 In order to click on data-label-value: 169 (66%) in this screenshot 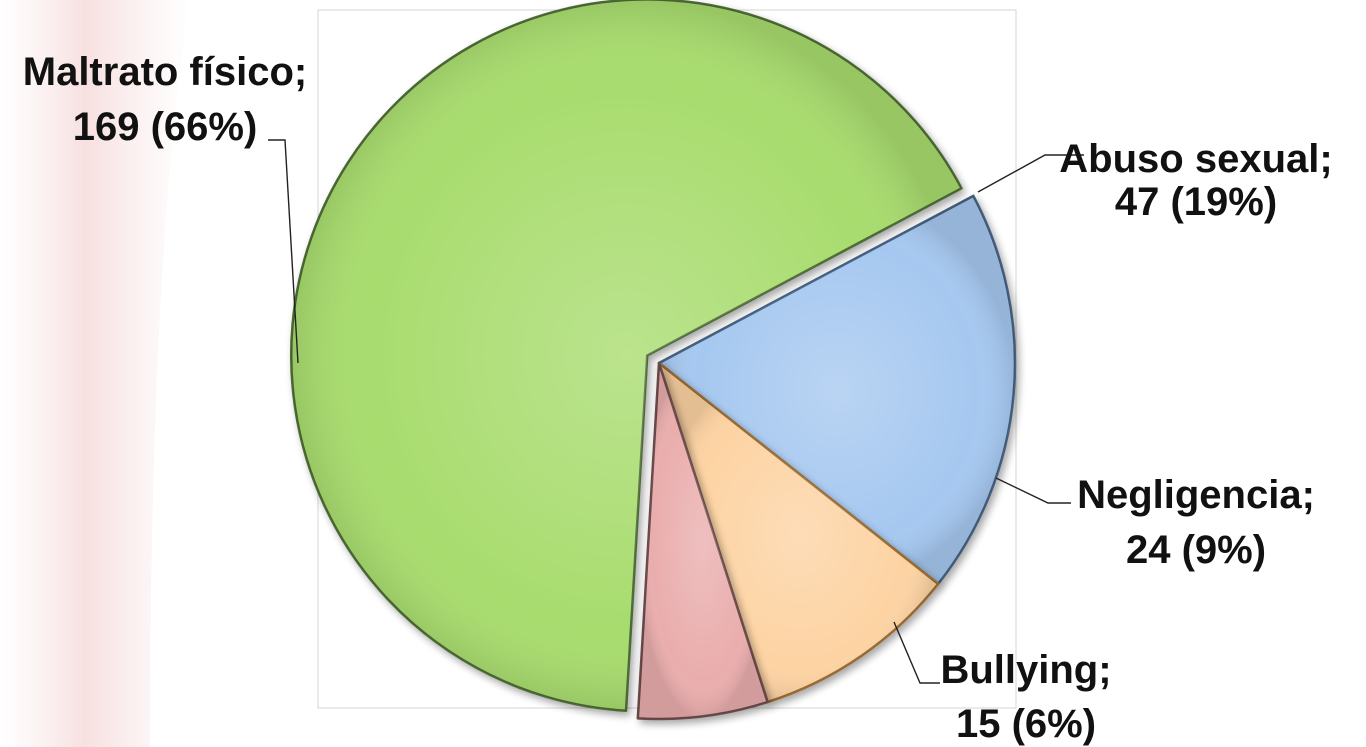, I will do `click(165, 127)`.